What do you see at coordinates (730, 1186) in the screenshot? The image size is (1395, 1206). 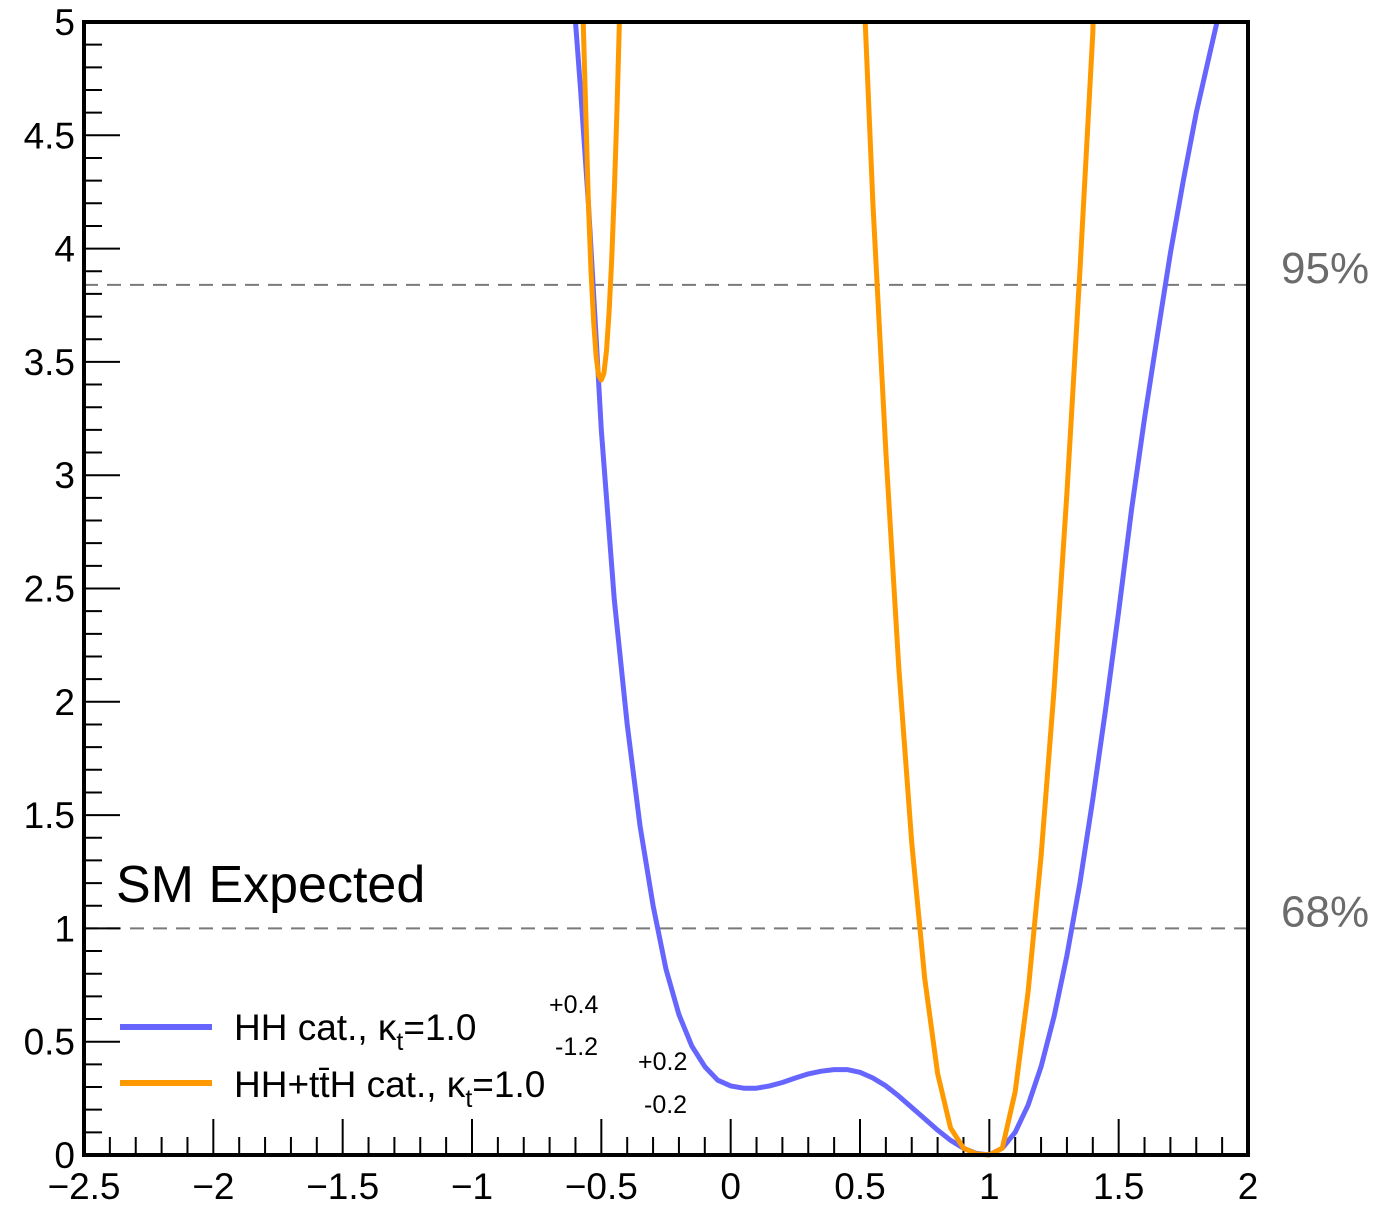 I see `x-tick-label: 0` at bounding box center [730, 1186].